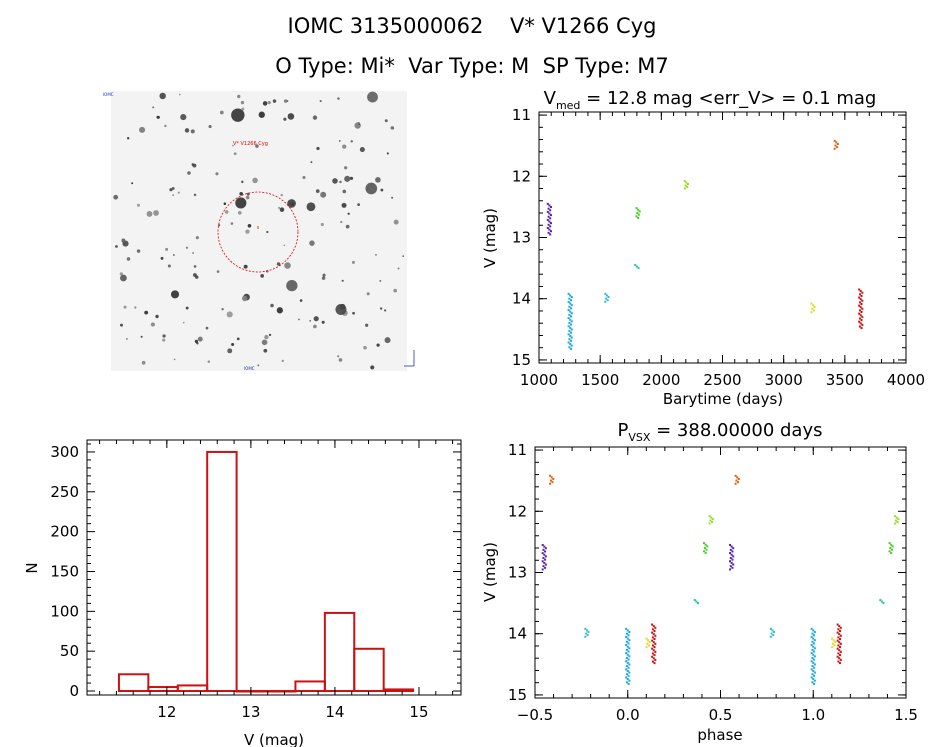  What do you see at coordinates (274, 739) in the screenshot?
I see `histogram-xlabel: V (mag)` at bounding box center [274, 739].